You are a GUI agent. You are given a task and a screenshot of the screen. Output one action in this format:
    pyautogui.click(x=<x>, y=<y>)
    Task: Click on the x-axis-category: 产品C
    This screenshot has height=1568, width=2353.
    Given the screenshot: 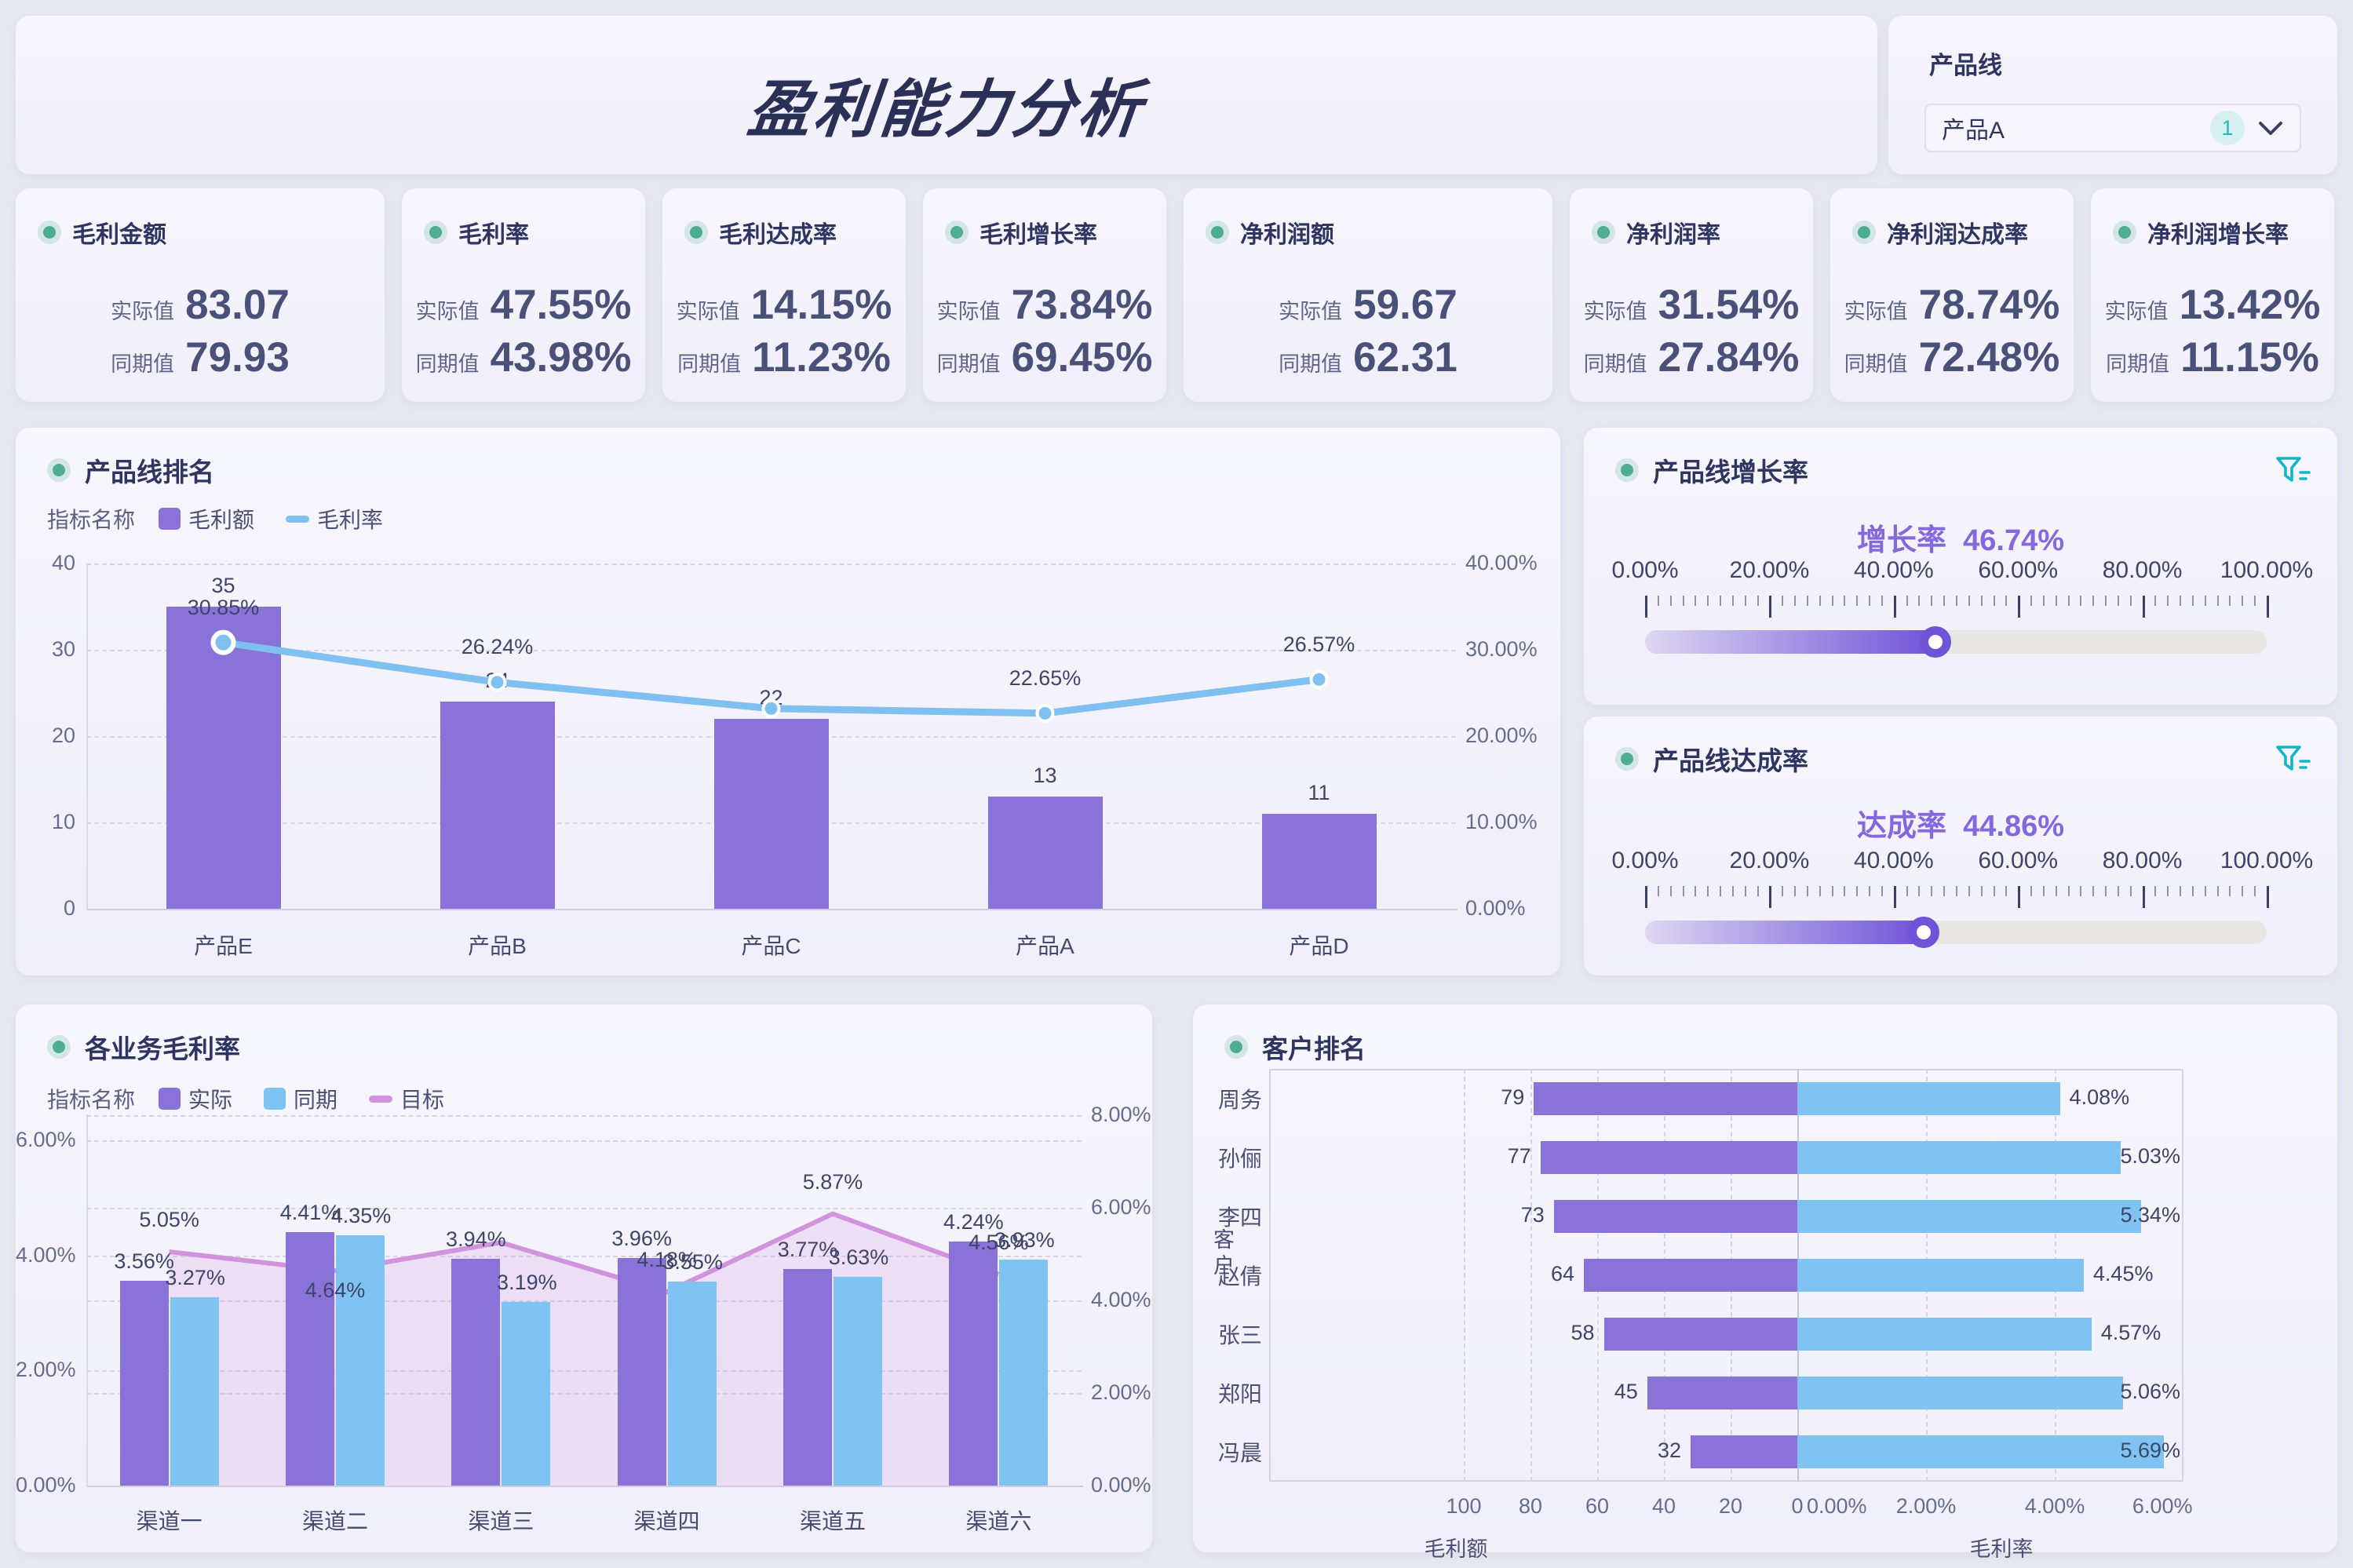 What is the action you would take?
    pyautogui.click(x=771, y=946)
    